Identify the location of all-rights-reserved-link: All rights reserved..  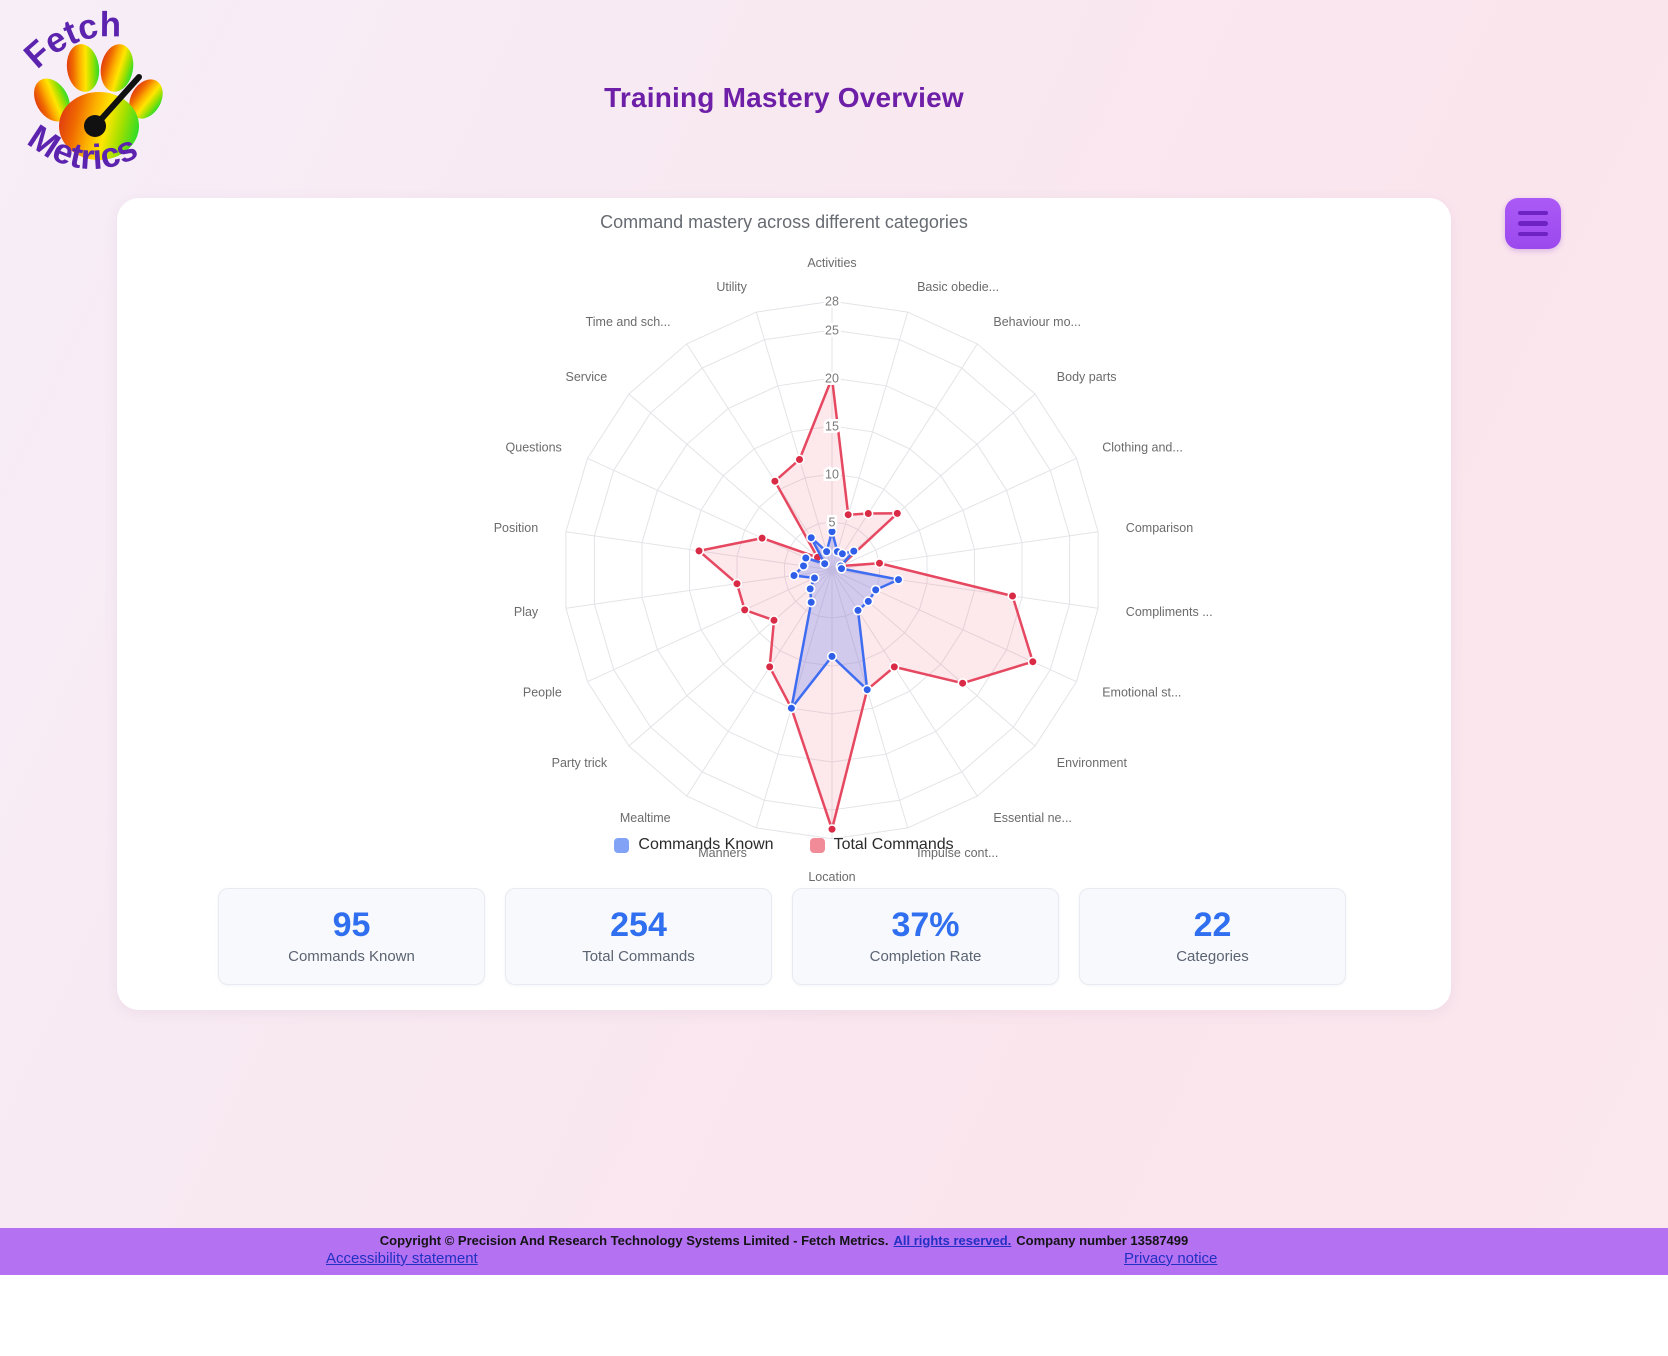
(952, 1240).